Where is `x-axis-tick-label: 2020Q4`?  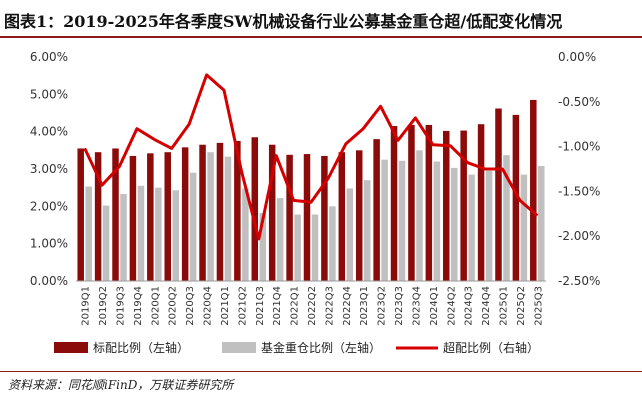
x-axis-tick-label: 2020Q4 is located at coordinates (208, 306).